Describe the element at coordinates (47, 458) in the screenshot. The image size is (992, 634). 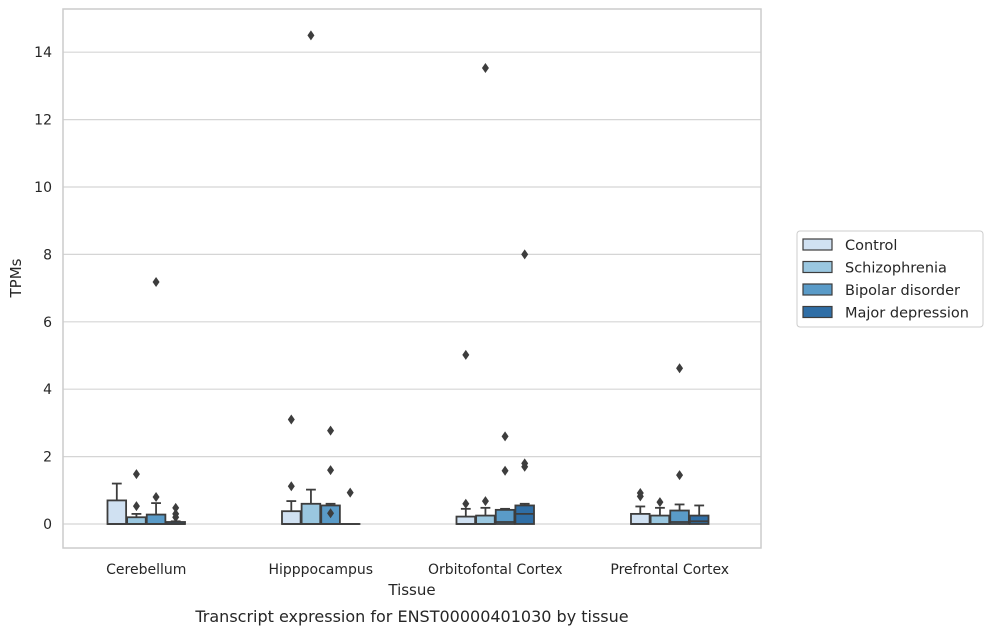
I see `y-tick-label: 2` at that location.